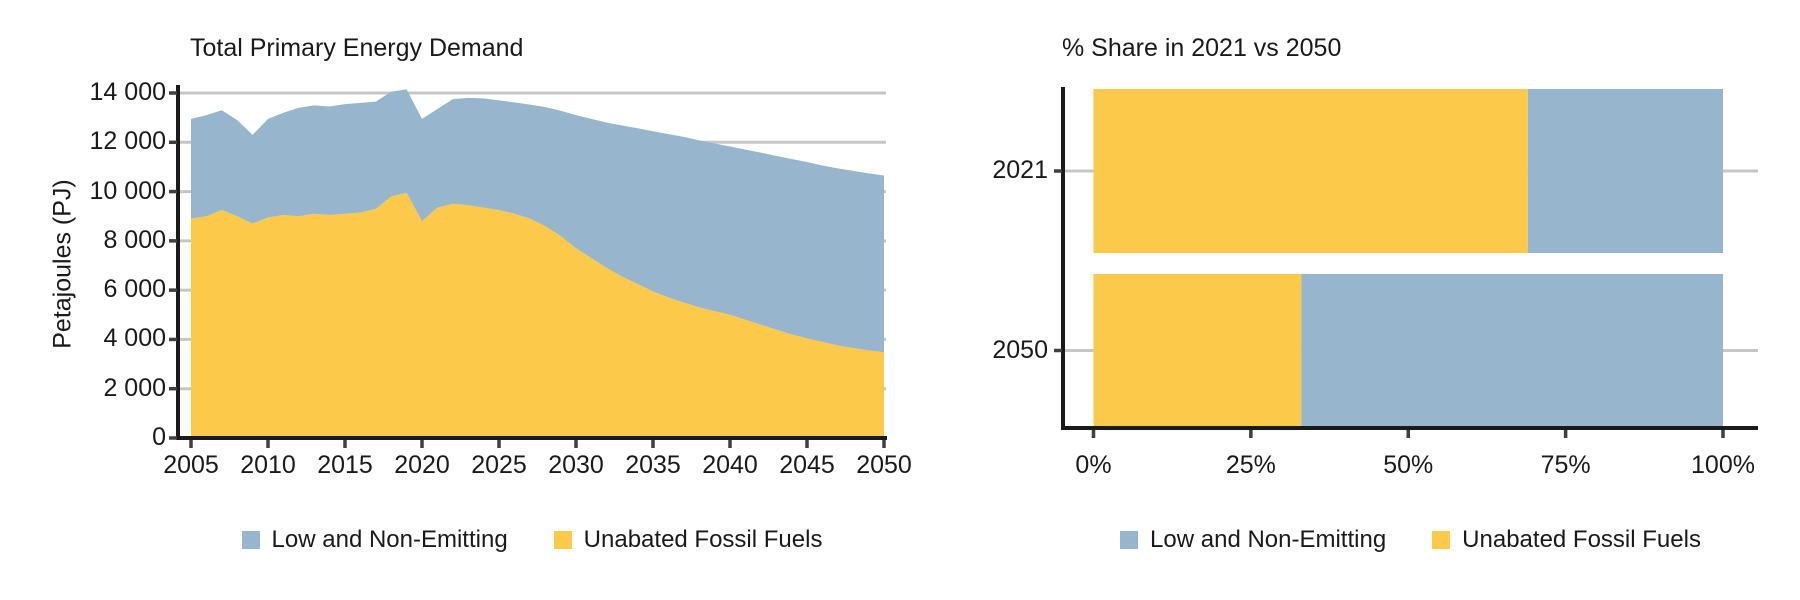 The image size is (1800, 600). I want to click on bar-chart-x-tick-label: 100%, so click(1723, 465).